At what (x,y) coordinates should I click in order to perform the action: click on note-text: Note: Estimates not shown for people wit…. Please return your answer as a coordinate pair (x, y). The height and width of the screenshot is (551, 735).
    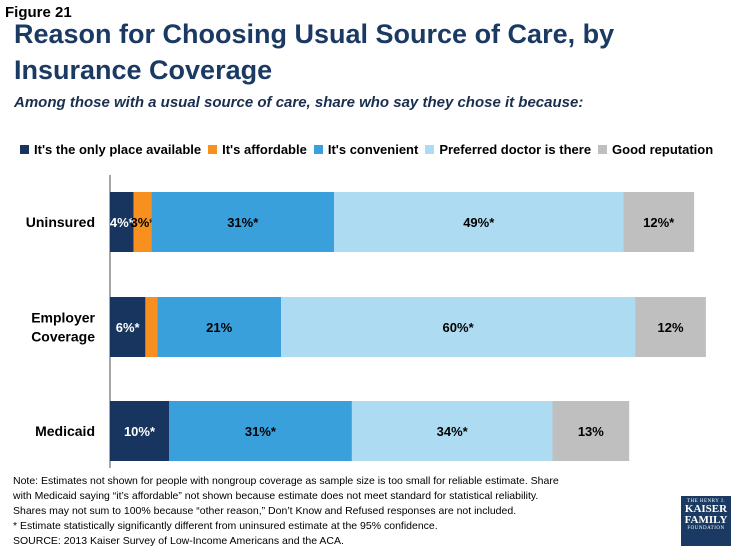
    Looking at the image, I should click on (286, 496).